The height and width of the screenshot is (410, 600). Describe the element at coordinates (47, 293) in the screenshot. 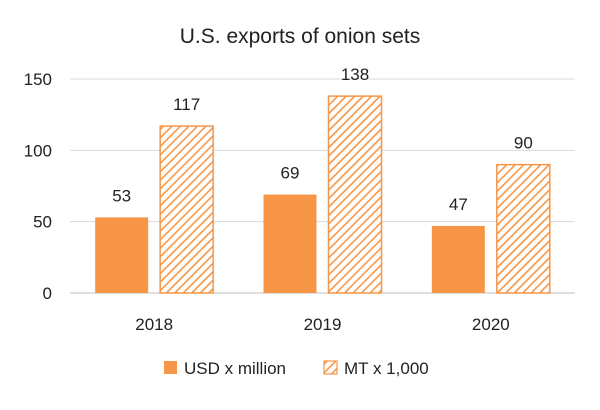

I see `y-tick-label: 0` at that location.